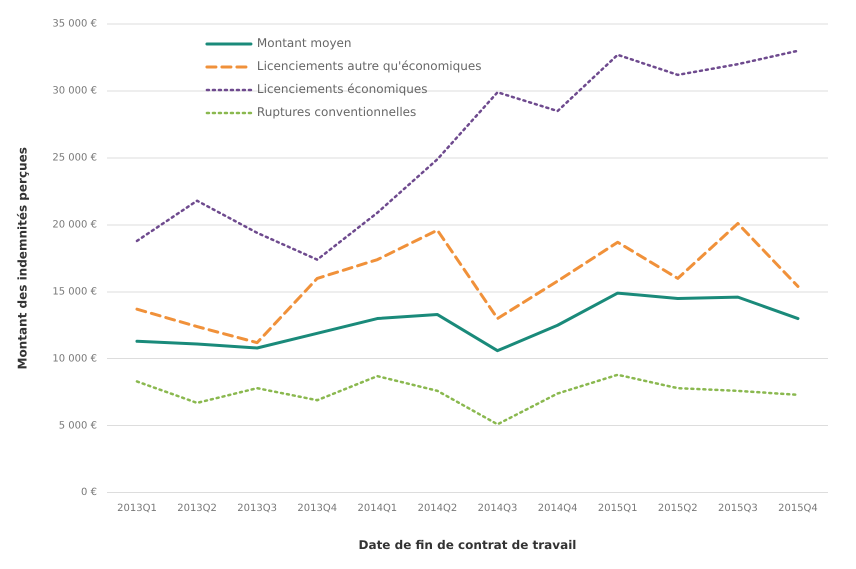 The image size is (856, 569). What do you see at coordinates (317, 508) in the screenshot?
I see `x-tick-label: 2013Q4` at bounding box center [317, 508].